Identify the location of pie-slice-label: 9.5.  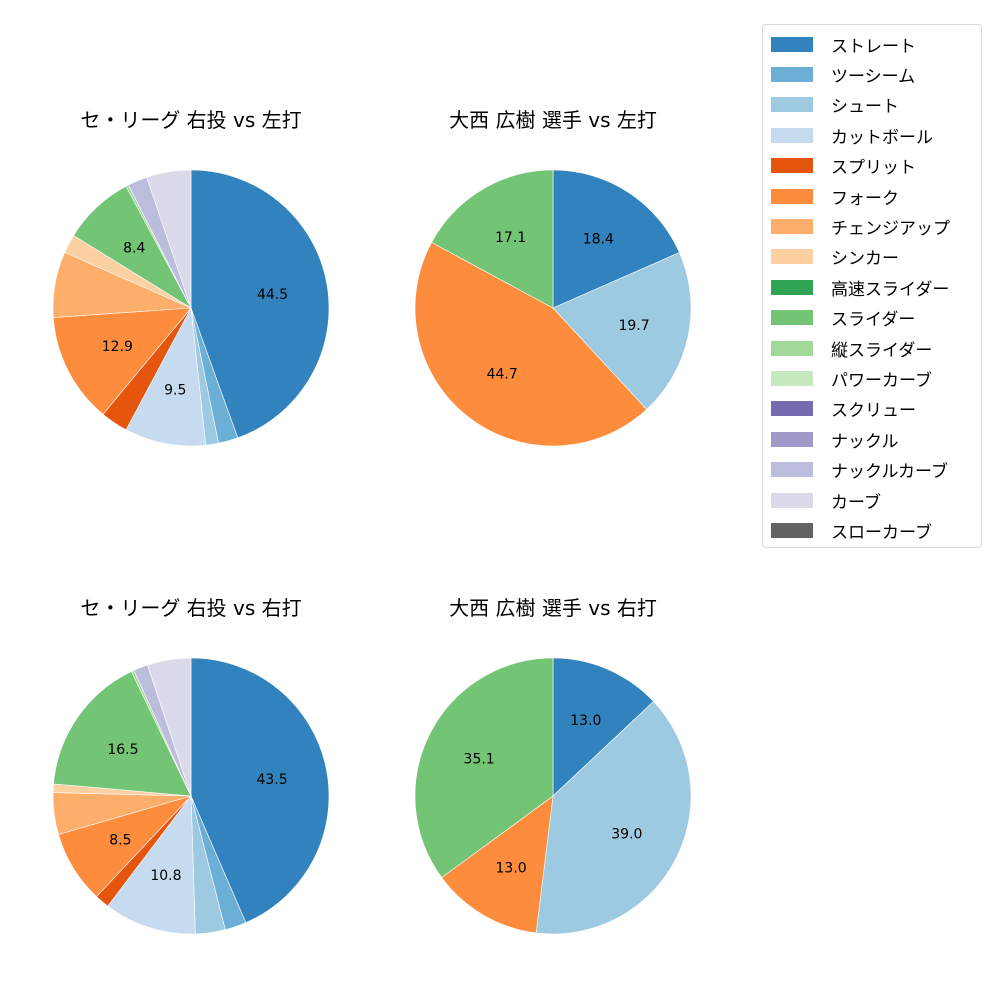
(175, 390).